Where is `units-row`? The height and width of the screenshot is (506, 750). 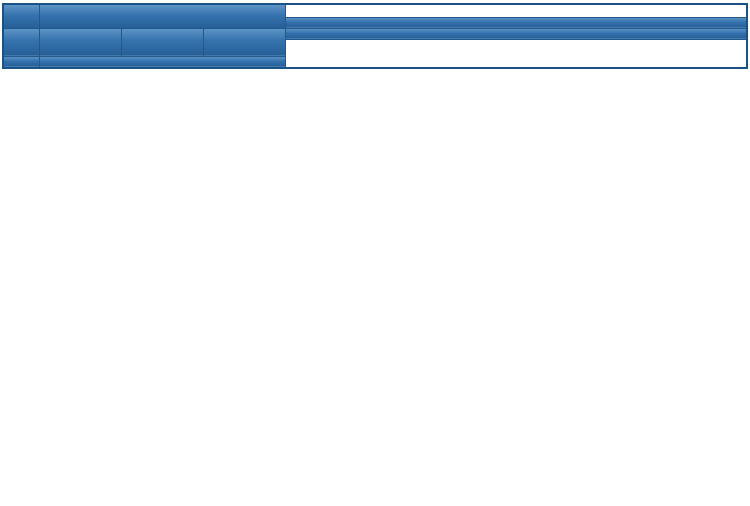 units-row is located at coordinates (374, 62).